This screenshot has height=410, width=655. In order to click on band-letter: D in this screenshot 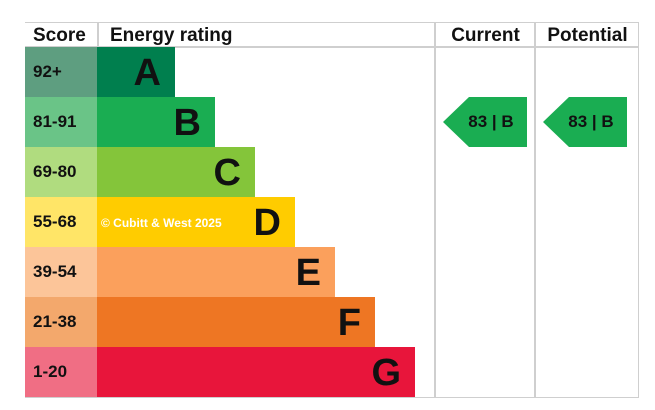, I will do `click(267, 223)`.